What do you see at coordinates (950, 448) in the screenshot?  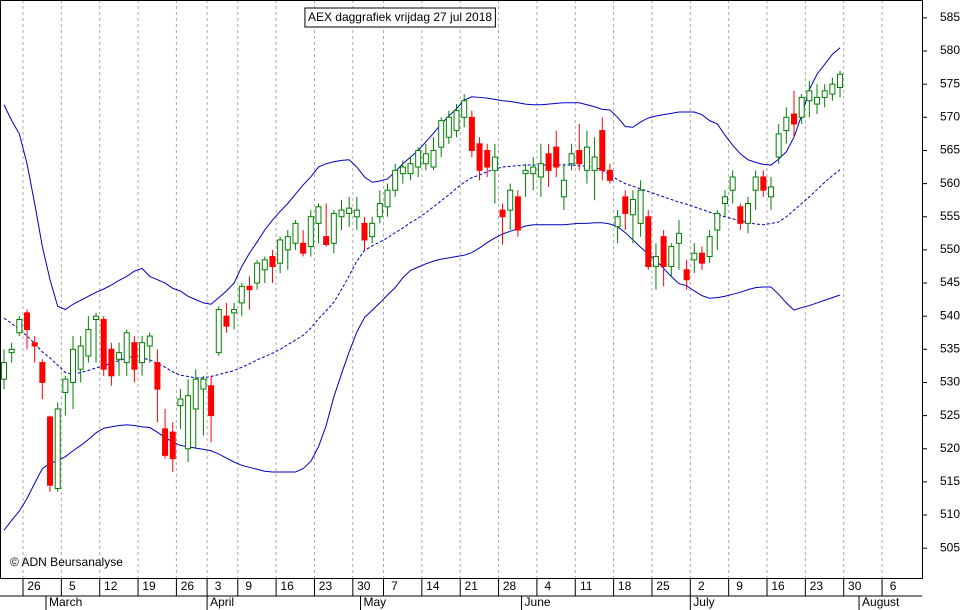 I see `y-tick-label: 520` at bounding box center [950, 448].